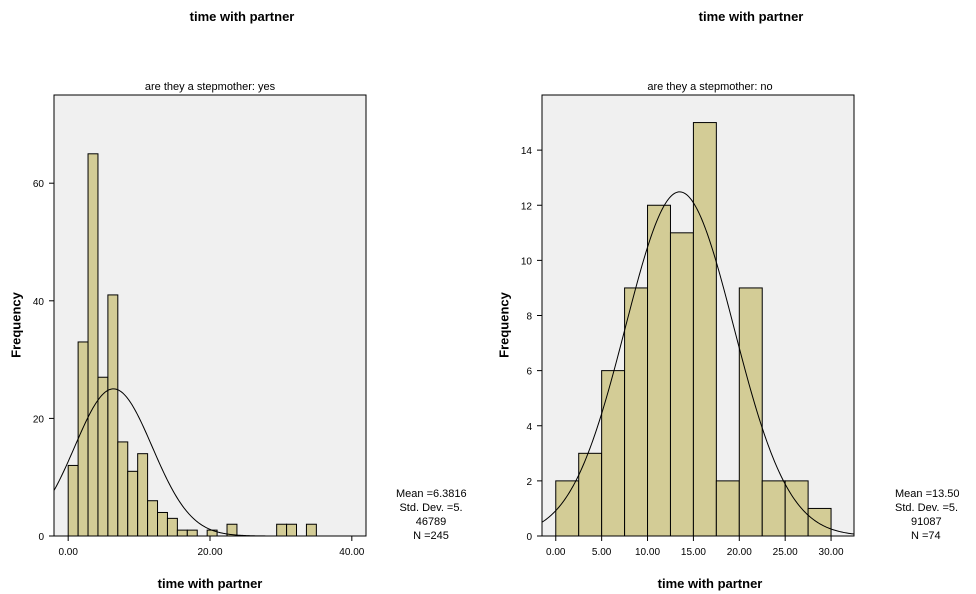 The image size is (976, 594). I want to click on y-tick-label: 40, so click(39, 302).